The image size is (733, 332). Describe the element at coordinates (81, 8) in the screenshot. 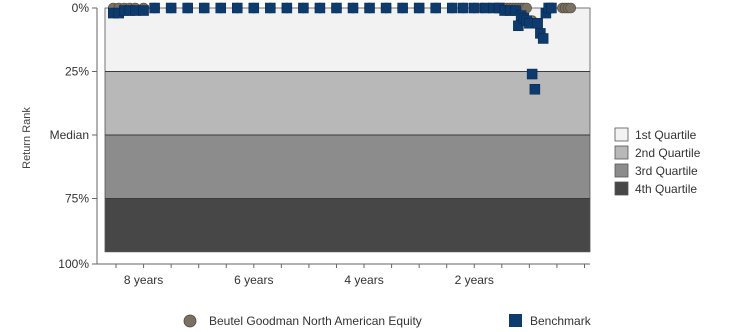

I see `y-tick-label: 0%` at that location.